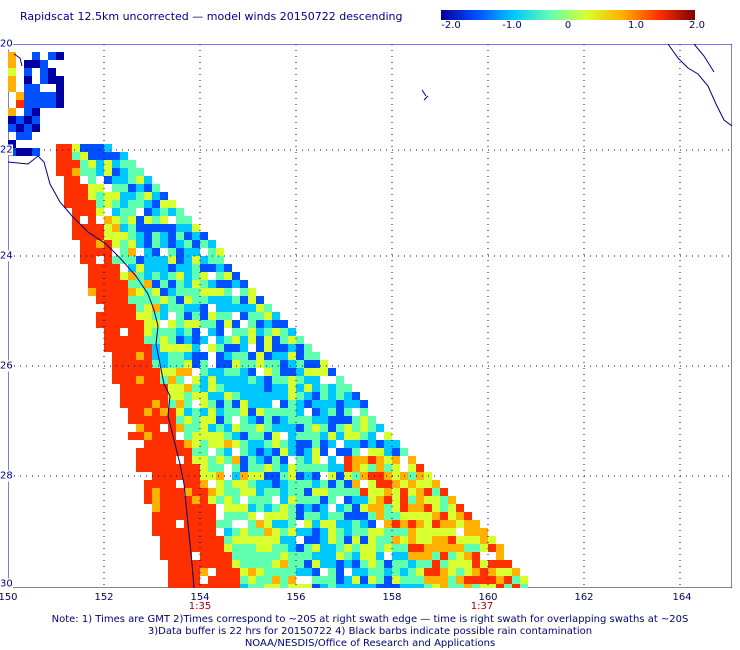 This screenshot has height=650, width=740. Describe the element at coordinates (9, 597) in the screenshot. I see `longitude-tick: 150` at that location.